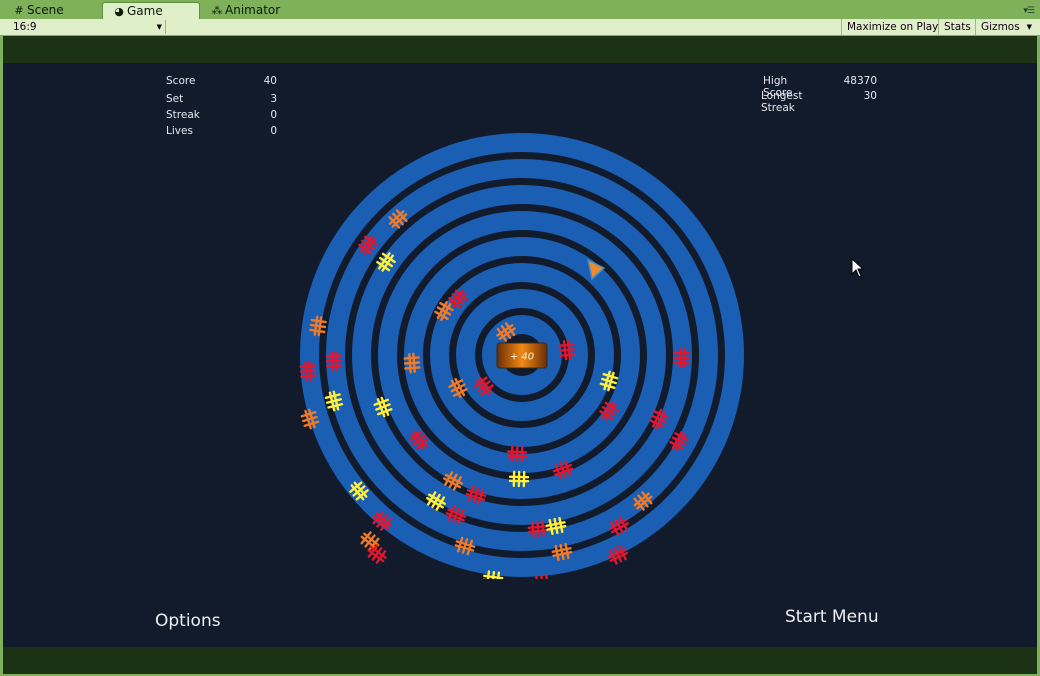 The width and height of the screenshot is (1040, 676). What do you see at coordinates (1000, 27) in the screenshot?
I see `gizmos-label: Gizmos` at bounding box center [1000, 27].